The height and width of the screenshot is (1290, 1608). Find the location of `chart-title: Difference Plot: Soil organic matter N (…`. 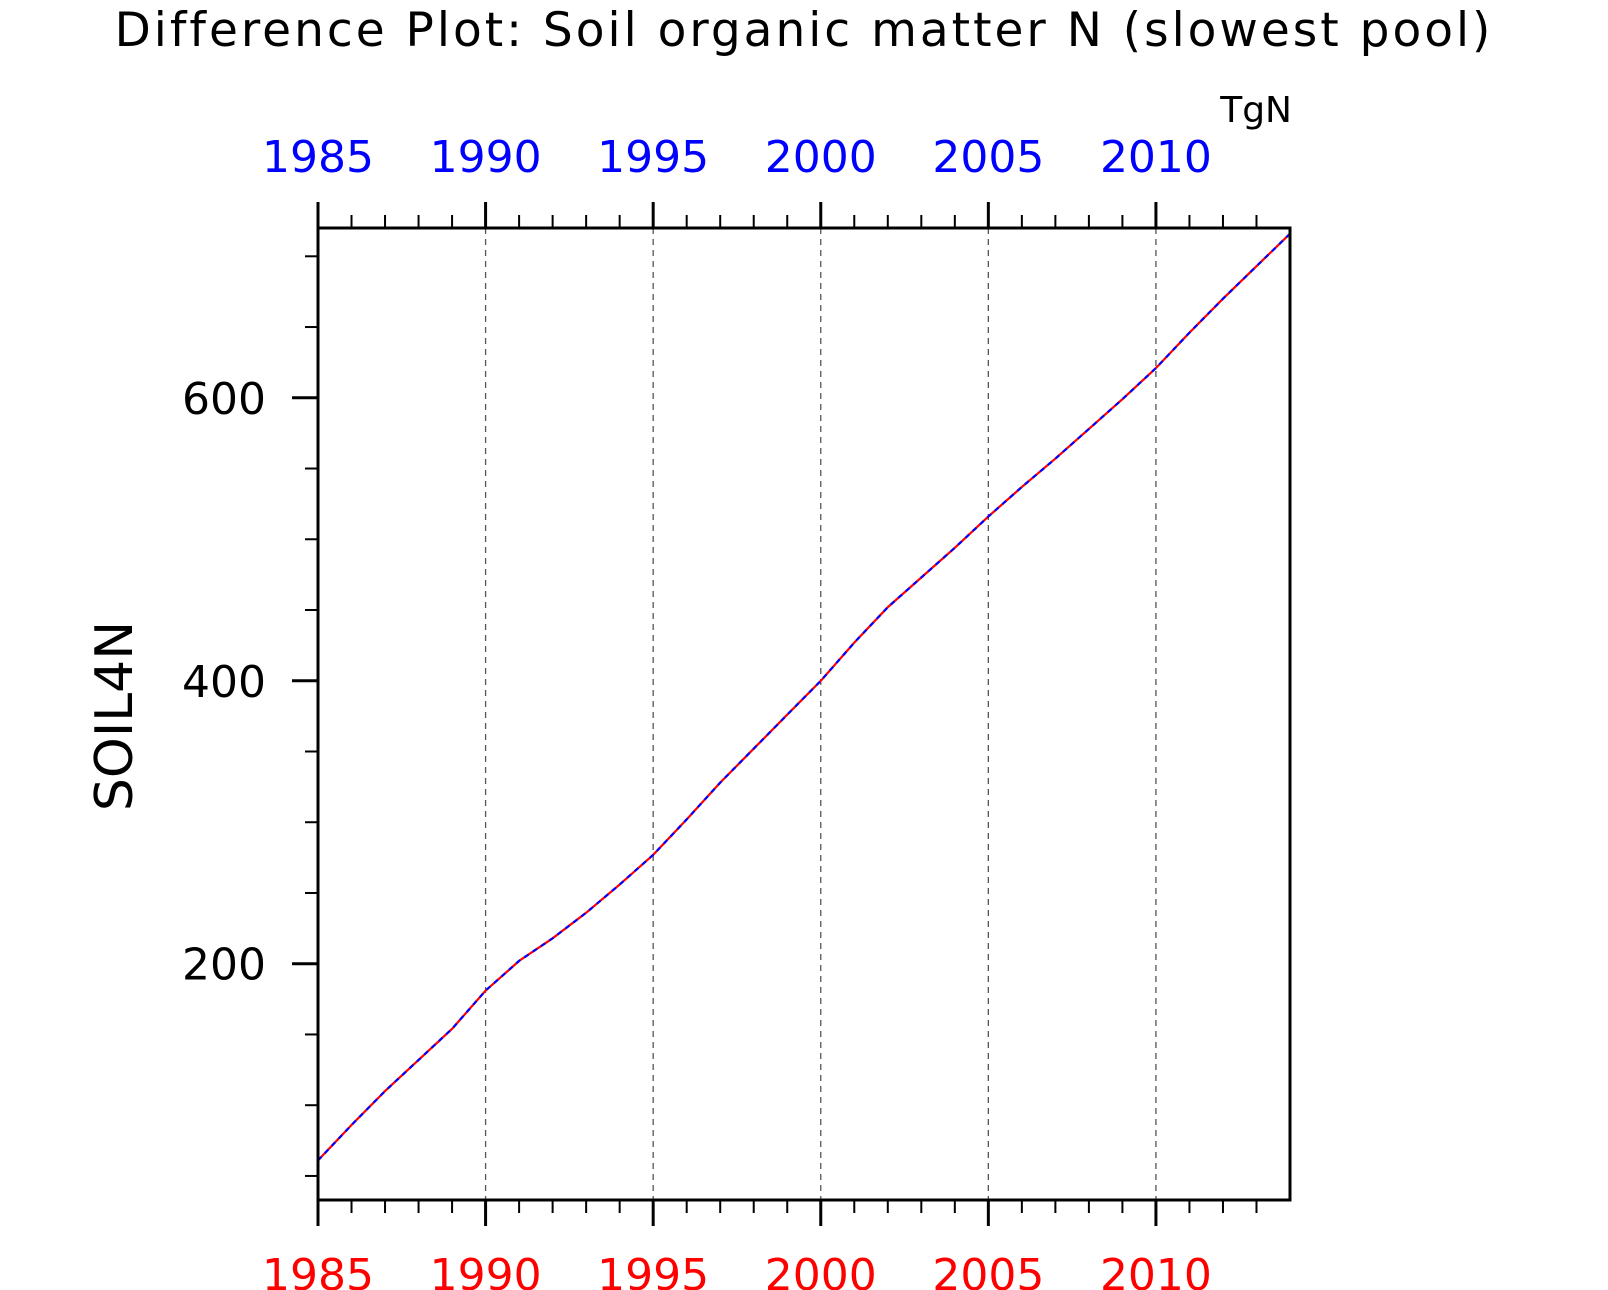

chart-title: Difference Plot: Soil organic matter N (… is located at coordinates (804, 30).